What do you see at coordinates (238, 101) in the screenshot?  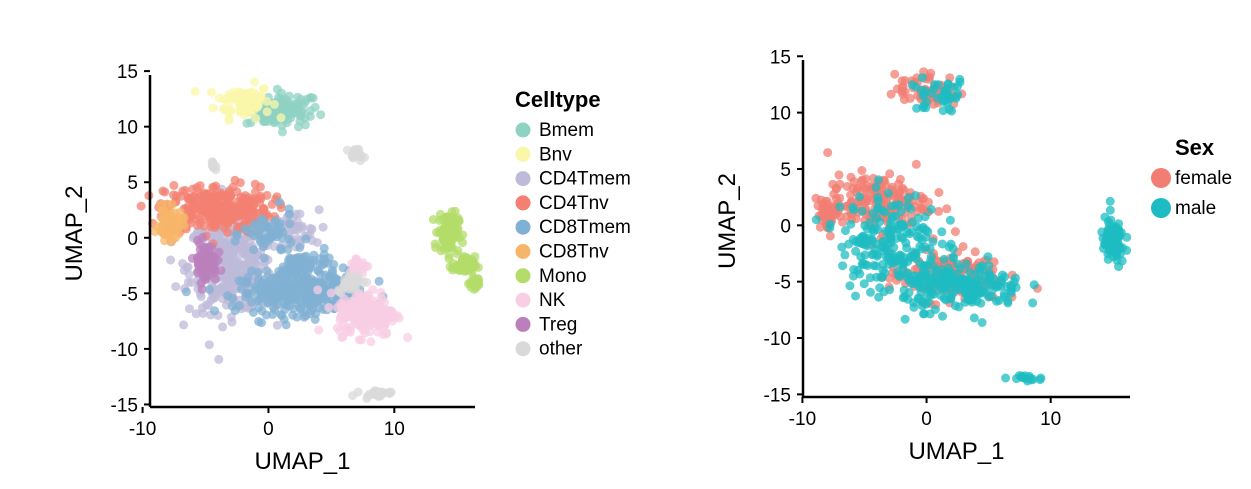 I see `series-Bnv` at bounding box center [238, 101].